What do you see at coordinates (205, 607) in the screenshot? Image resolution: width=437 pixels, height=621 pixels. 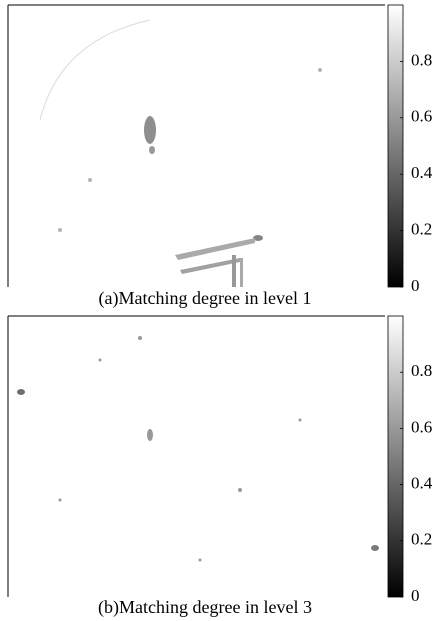 I see `caption: (b)Matching degree in level 3` at bounding box center [205, 607].